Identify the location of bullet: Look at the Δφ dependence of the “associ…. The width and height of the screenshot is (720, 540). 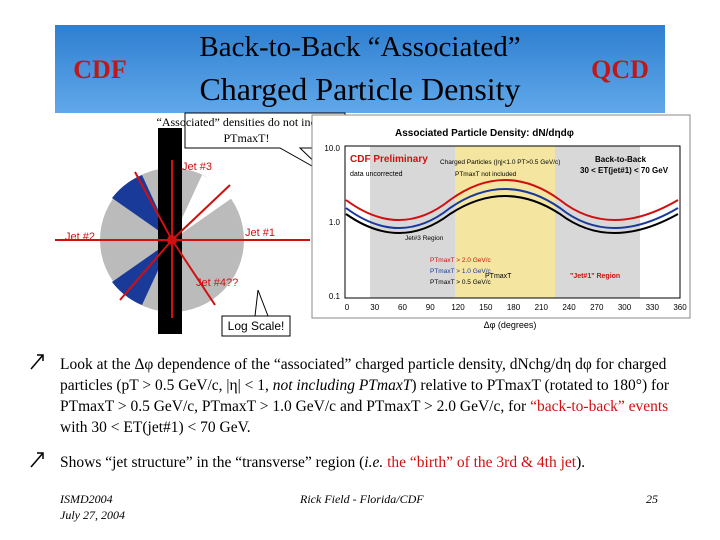
(370, 396).